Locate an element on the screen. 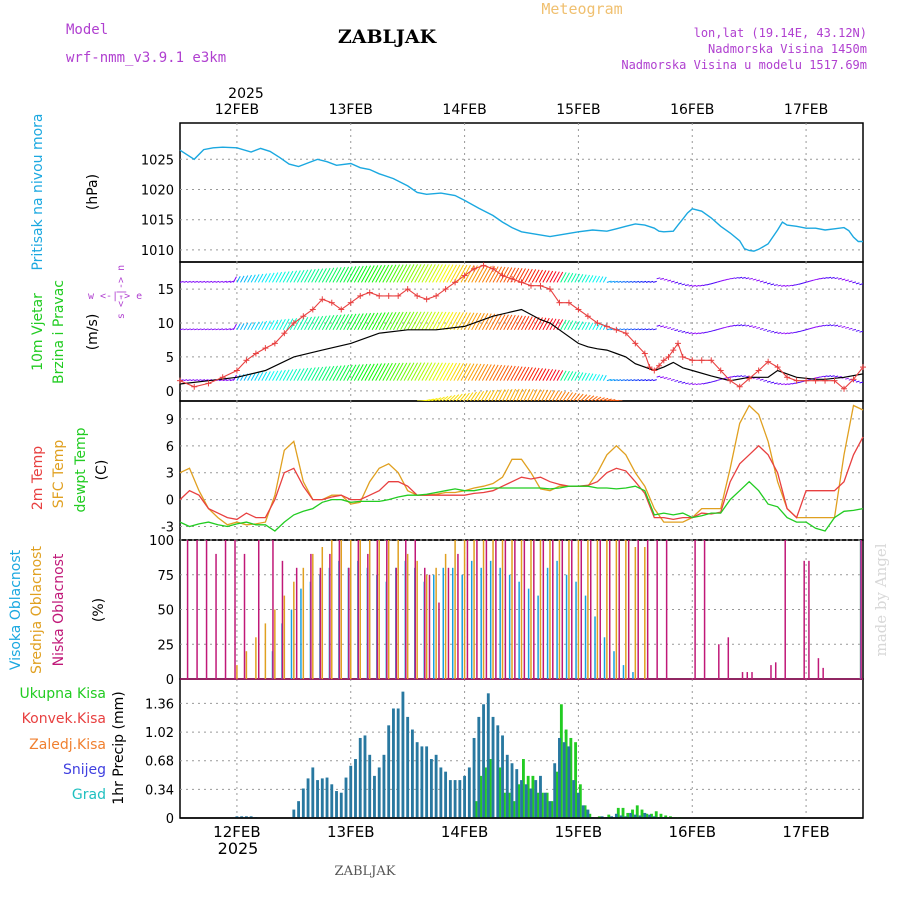  sfc-temp-line is located at coordinates (521, 465).